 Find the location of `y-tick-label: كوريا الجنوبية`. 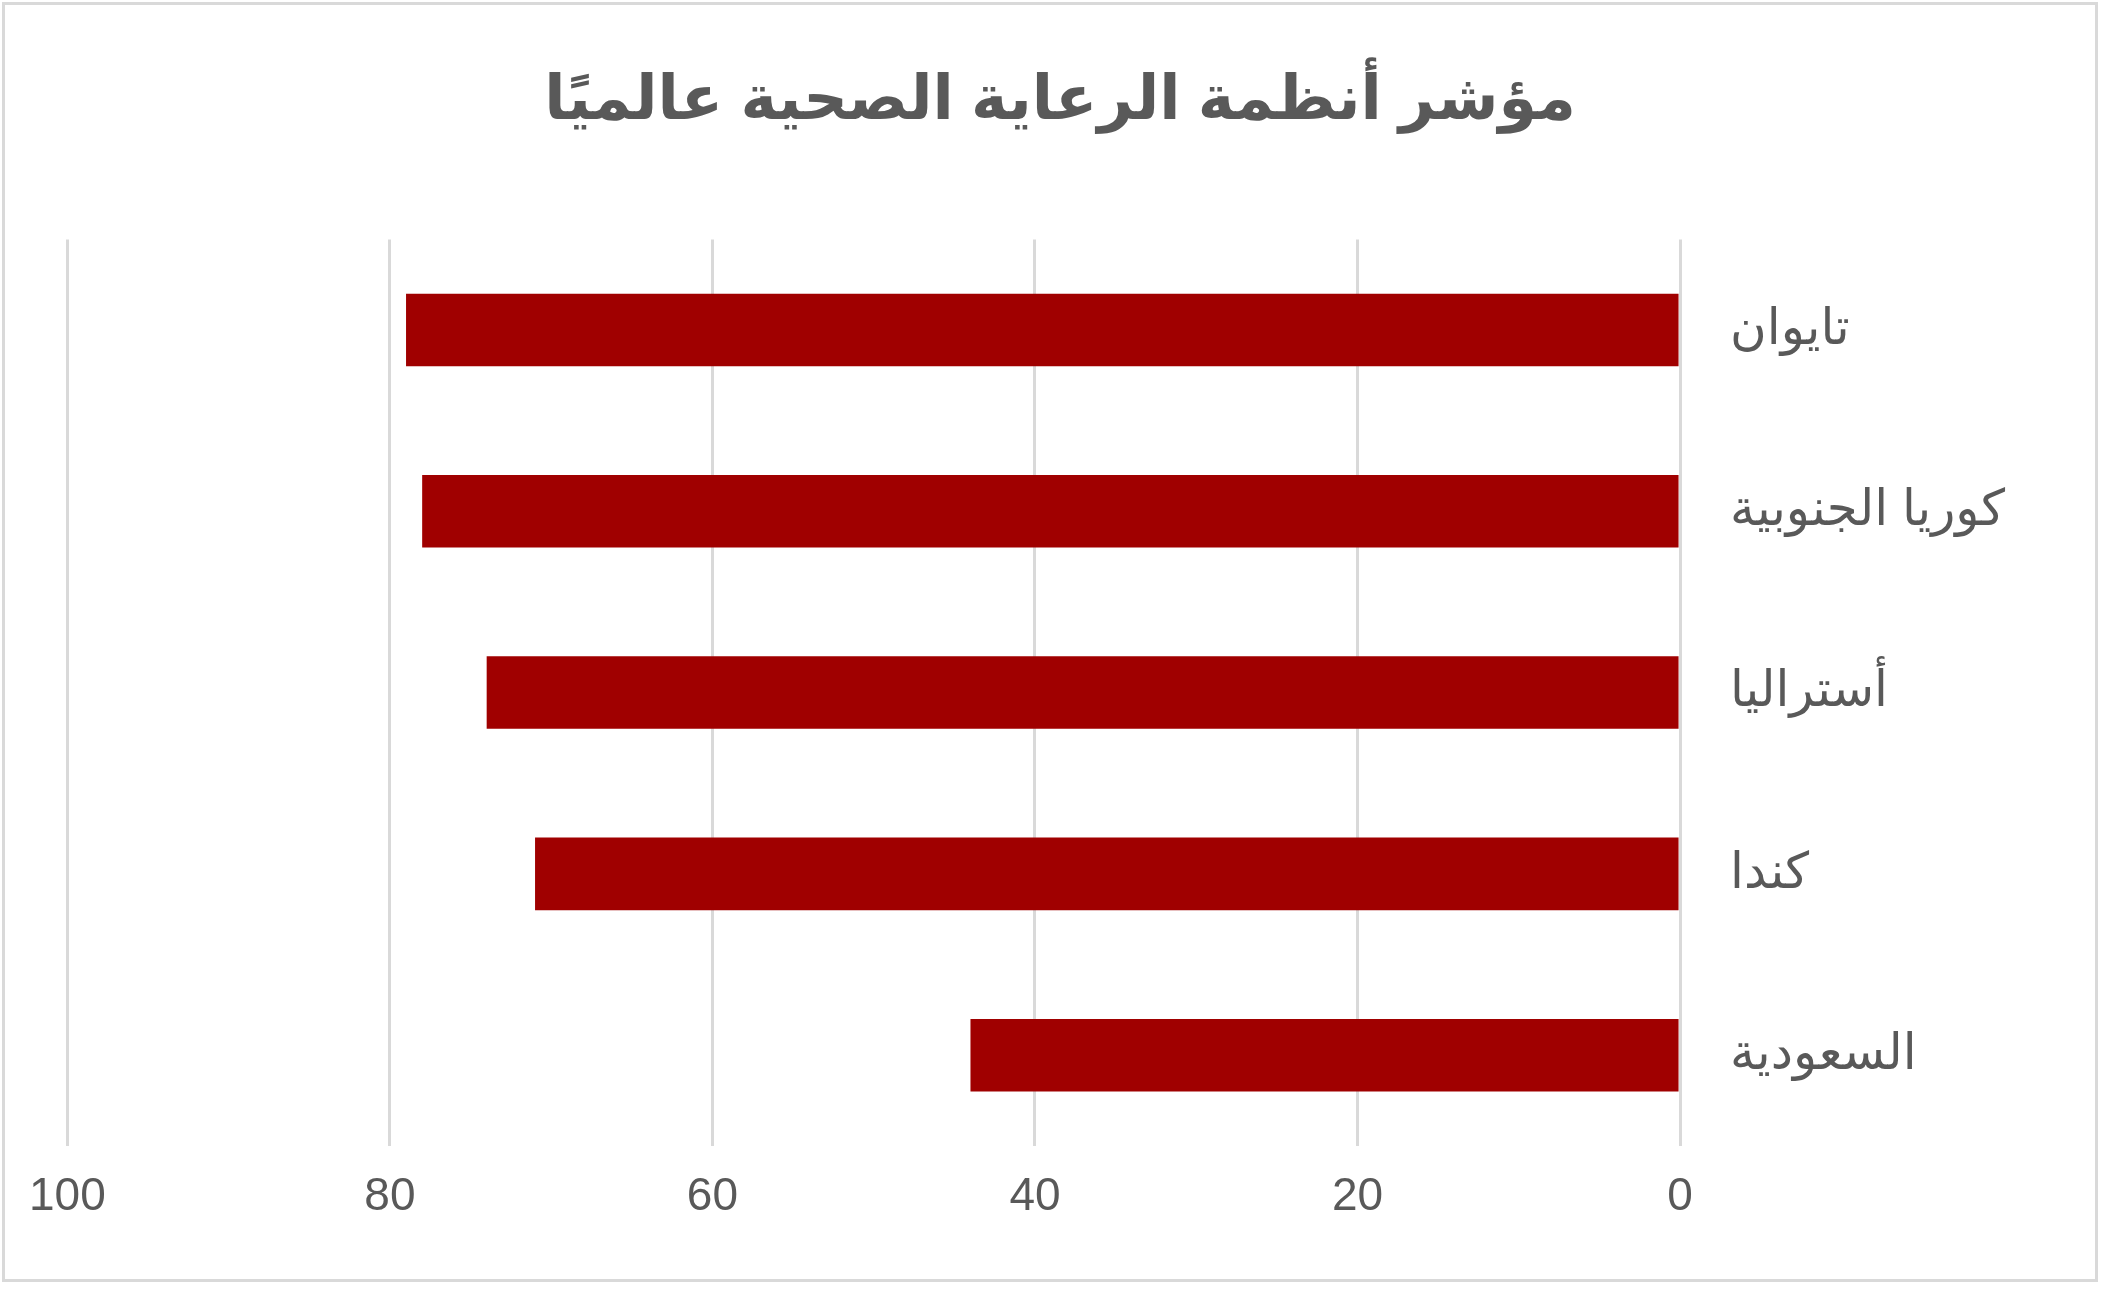

y-tick-label: كوريا الجنوبية is located at coordinates (1868, 509).